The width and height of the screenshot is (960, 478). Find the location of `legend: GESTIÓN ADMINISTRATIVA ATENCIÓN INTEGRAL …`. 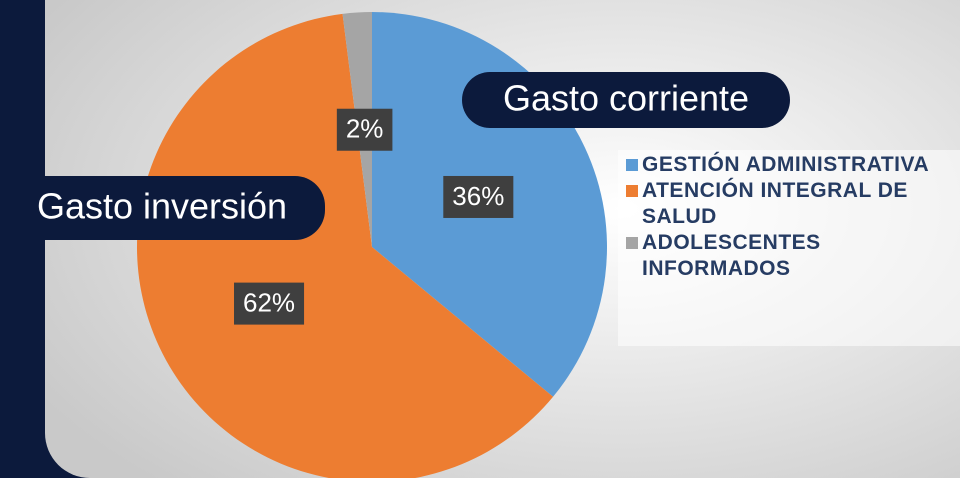

legend: GESTIÓN ADMINISTRATIVA ATENCIÓN INTEGRAL … is located at coordinates (789, 248).